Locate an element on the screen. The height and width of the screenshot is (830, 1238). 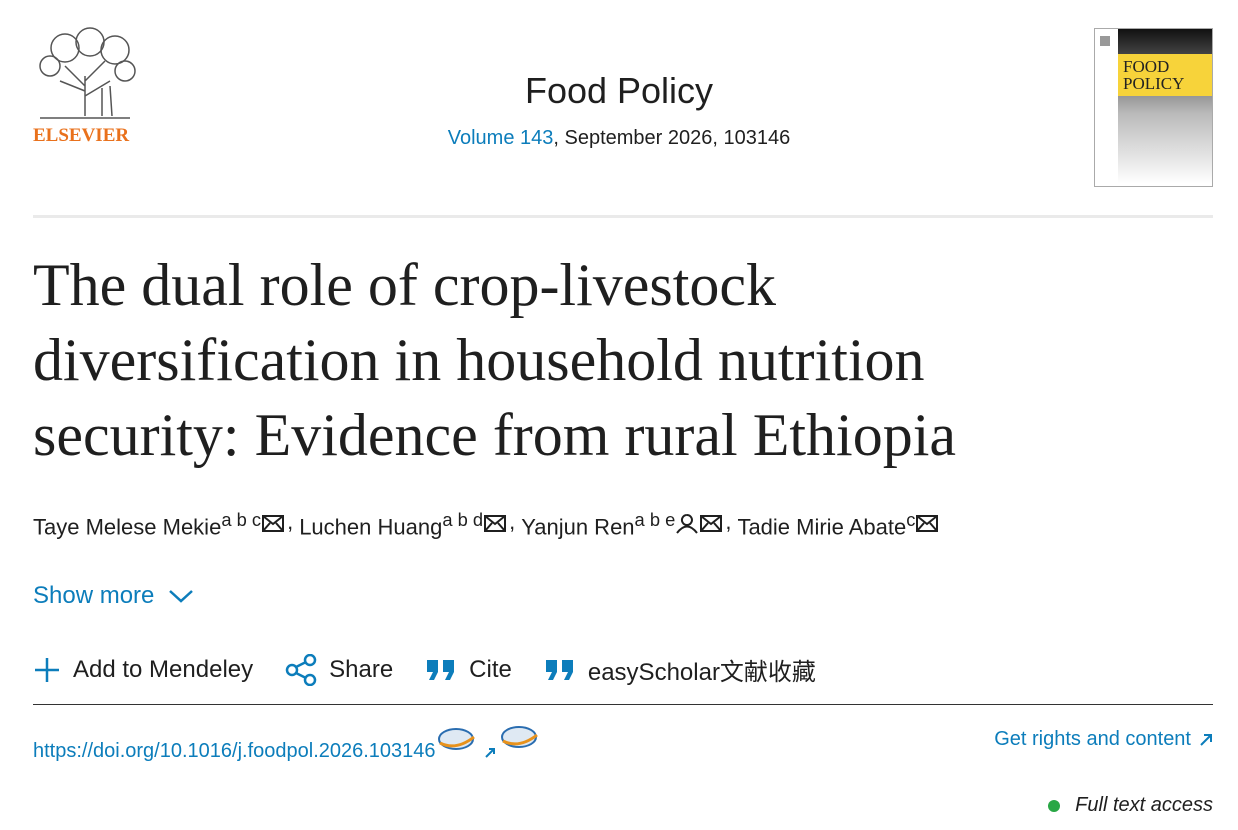
access-indicator: Full text access is located at coordinates (1130, 805).